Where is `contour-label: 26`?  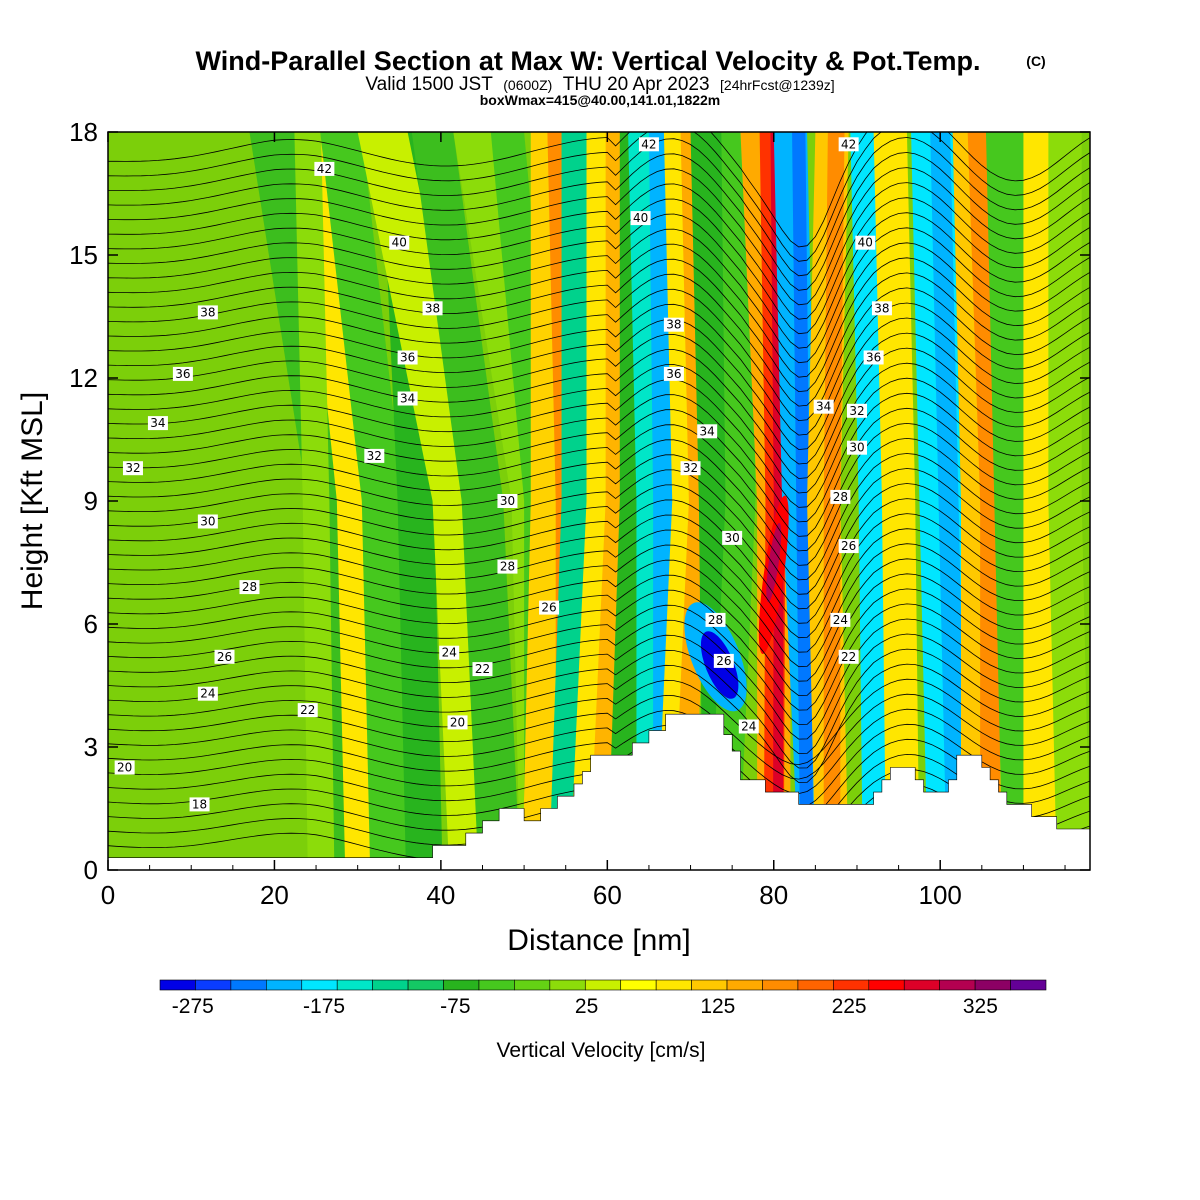 contour-label: 26 is located at coordinates (848, 546).